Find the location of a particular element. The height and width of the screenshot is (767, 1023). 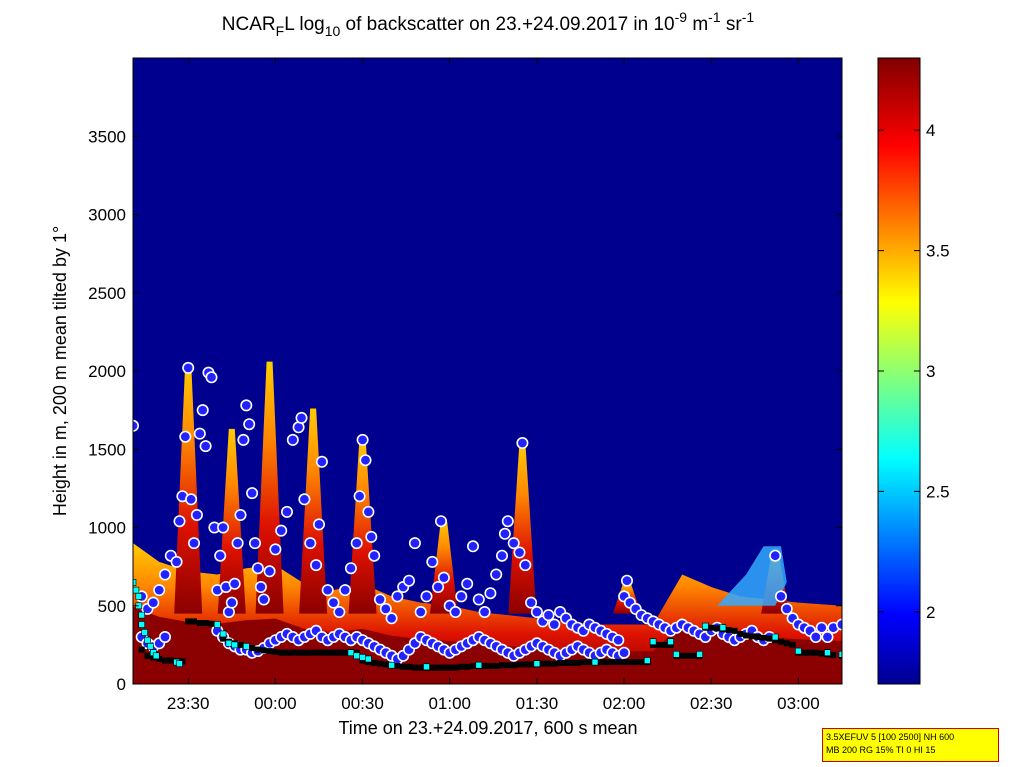

x-tick-label: 03:00 is located at coordinates (798, 703).